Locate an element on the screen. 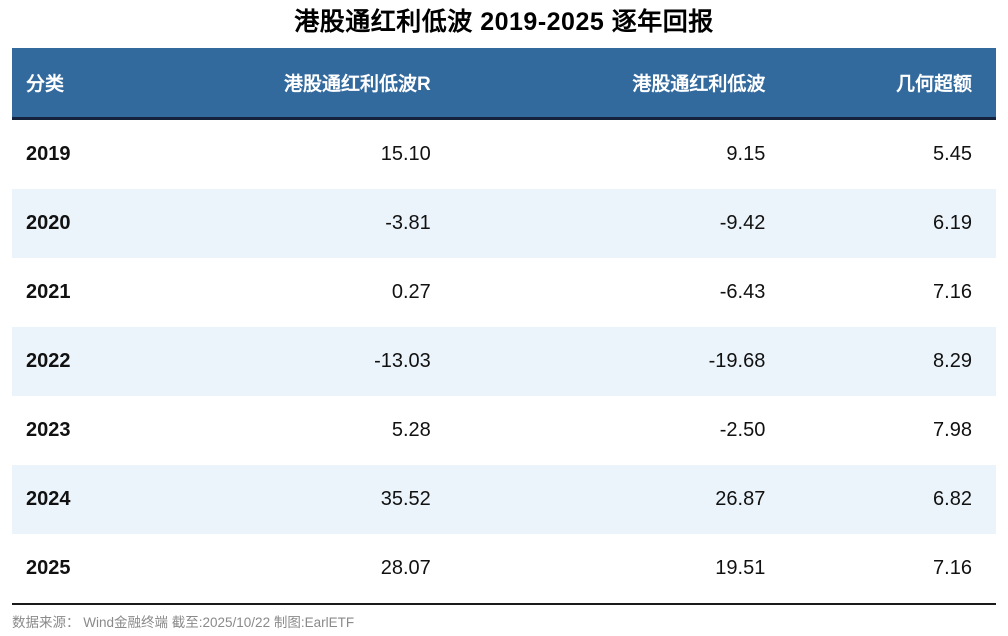  price-return-cell: 26.87 is located at coordinates (740, 499).